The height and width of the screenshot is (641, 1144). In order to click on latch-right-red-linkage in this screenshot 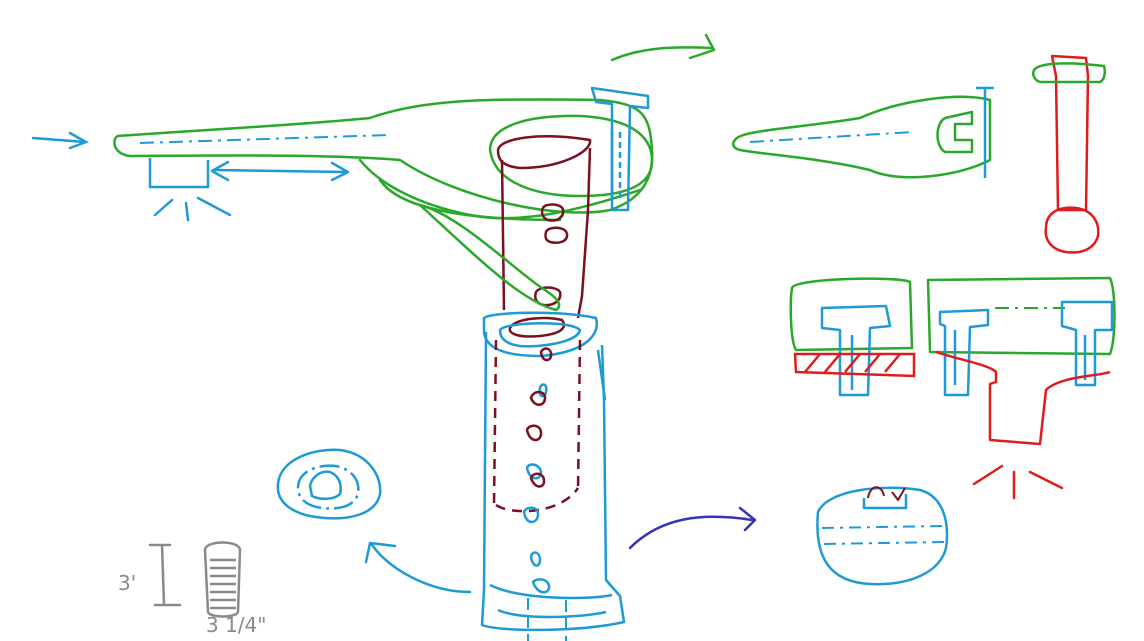, I will do `click(1023, 398)`.